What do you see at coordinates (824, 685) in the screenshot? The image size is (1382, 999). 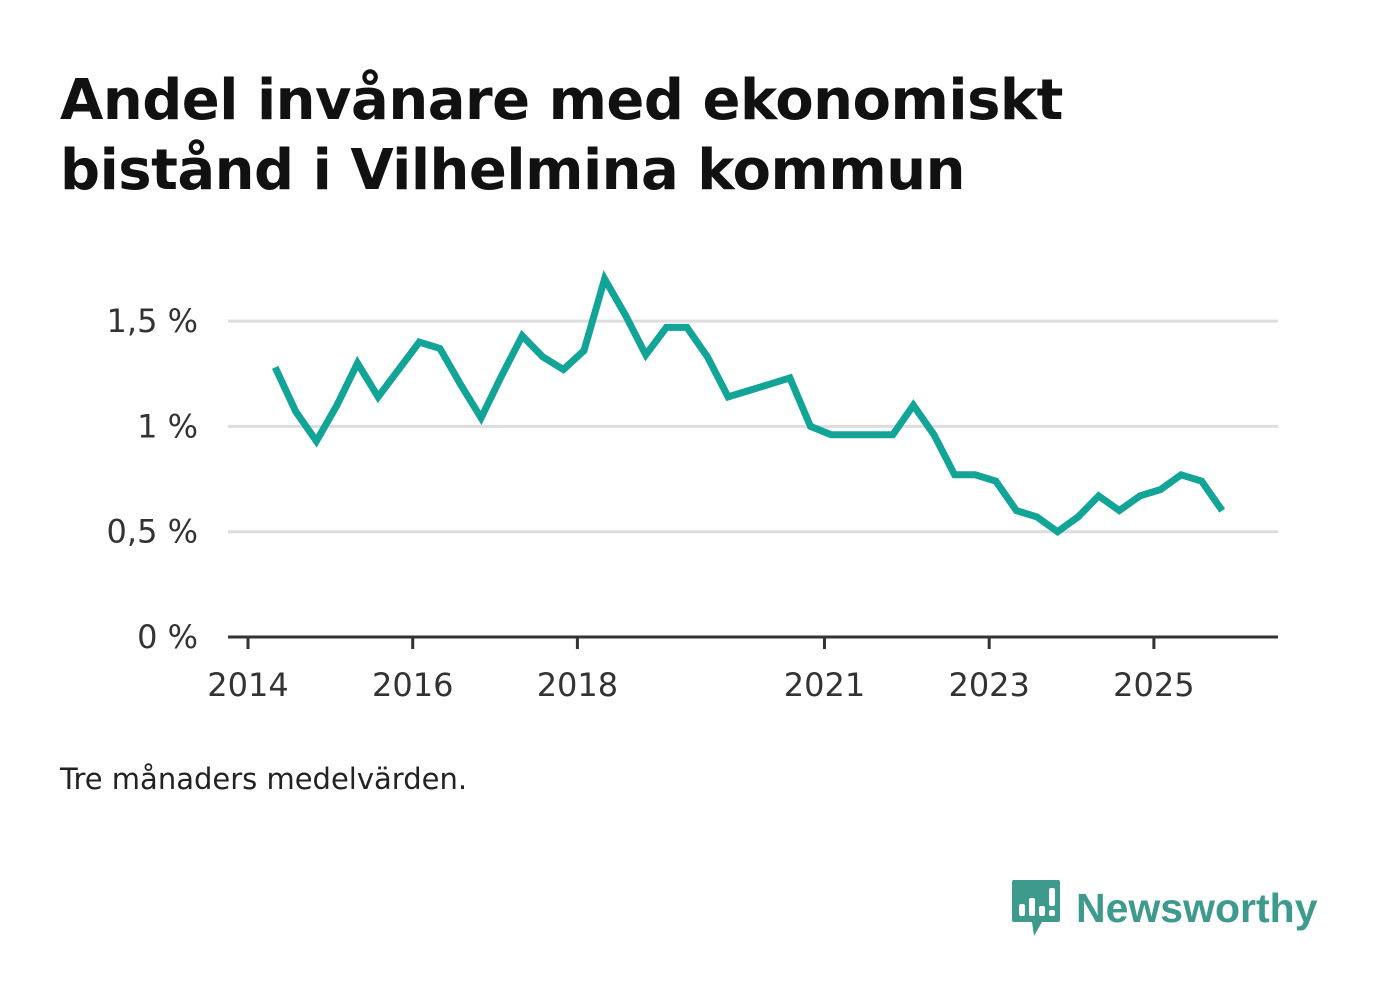 I see `x-tick-label: 2021` at bounding box center [824, 685].